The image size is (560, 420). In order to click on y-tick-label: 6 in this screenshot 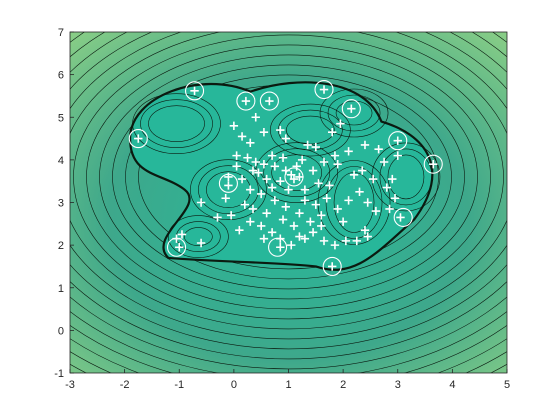, I will do `click(61, 76)`.